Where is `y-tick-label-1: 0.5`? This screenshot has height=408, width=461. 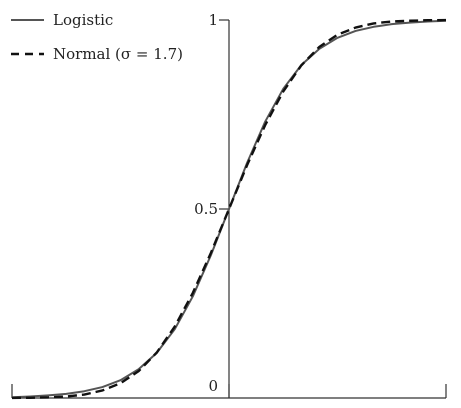
y-tick-label-1: 0.5 is located at coordinates (206, 209).